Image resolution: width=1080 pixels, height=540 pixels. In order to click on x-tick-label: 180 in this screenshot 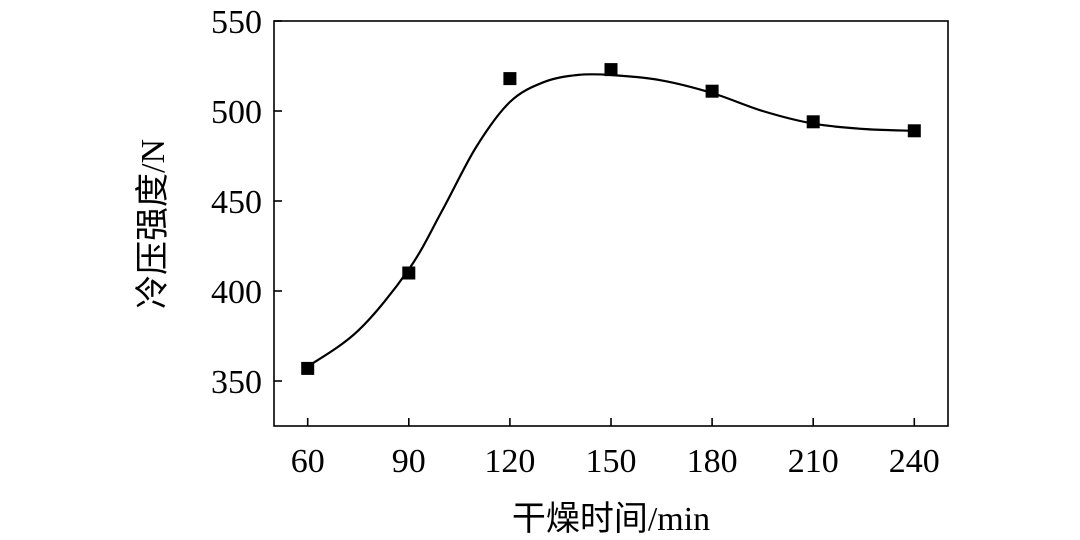, I will do `click(712, 461)`.